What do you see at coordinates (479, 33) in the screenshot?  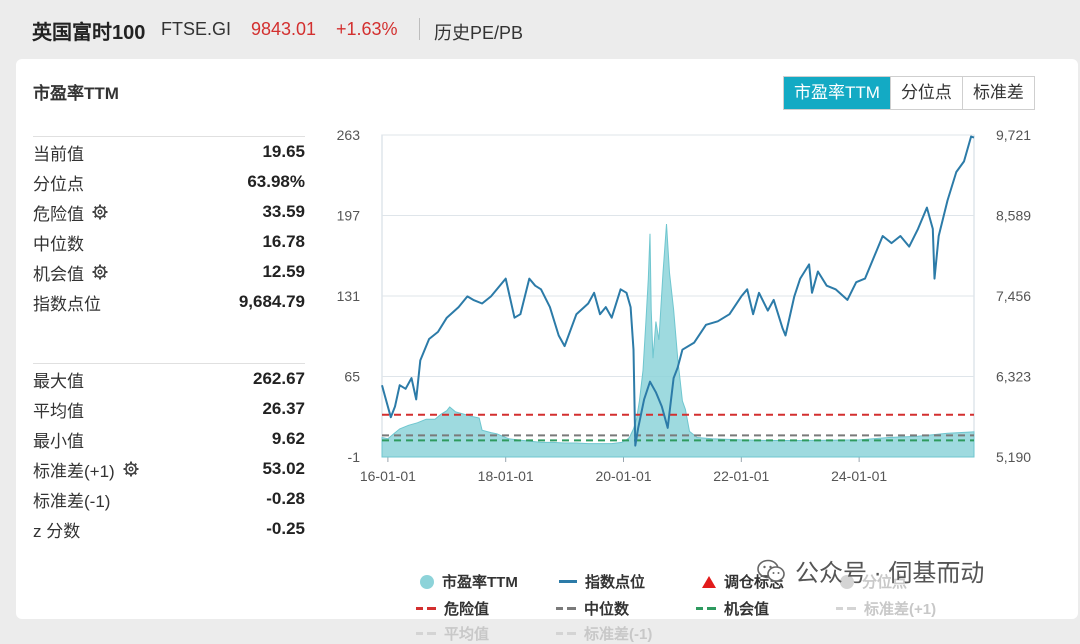 I see `history-pe-pb-link: 历史PE/PB` at bounding box center [479, 33].